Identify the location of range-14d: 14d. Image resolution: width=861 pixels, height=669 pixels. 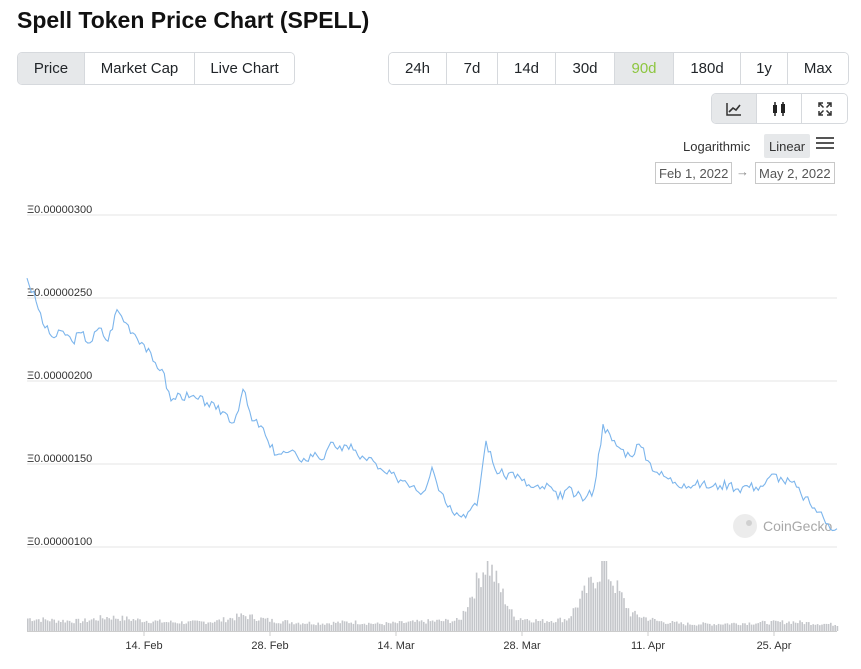
(527, 68).